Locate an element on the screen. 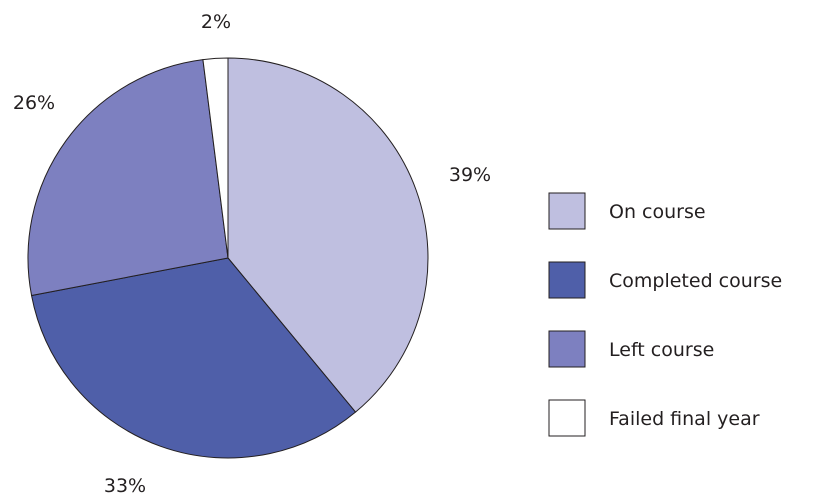 The height and width of the screenshot is (496, 813). legend-swatch-failed-final-year is located at coordinates (567, 418).